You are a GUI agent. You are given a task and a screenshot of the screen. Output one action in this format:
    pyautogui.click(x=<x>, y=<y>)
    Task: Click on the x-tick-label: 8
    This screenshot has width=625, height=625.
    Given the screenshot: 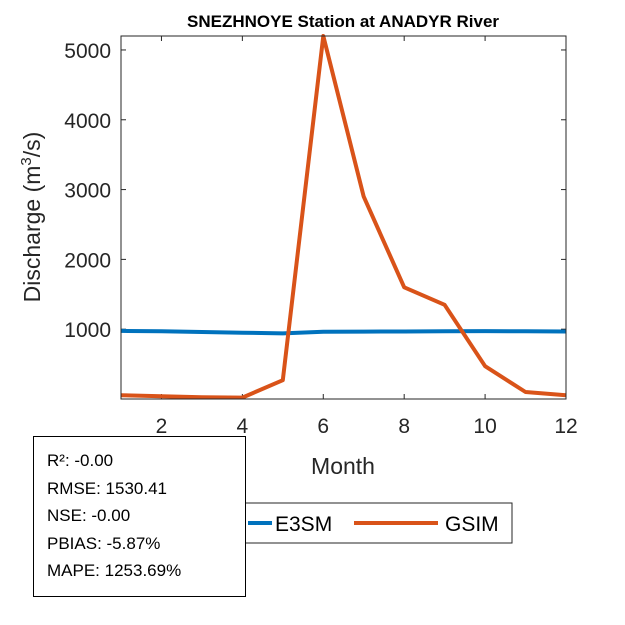 What is the action you would take?
    pyautogui.click(x=404, y=426)
    